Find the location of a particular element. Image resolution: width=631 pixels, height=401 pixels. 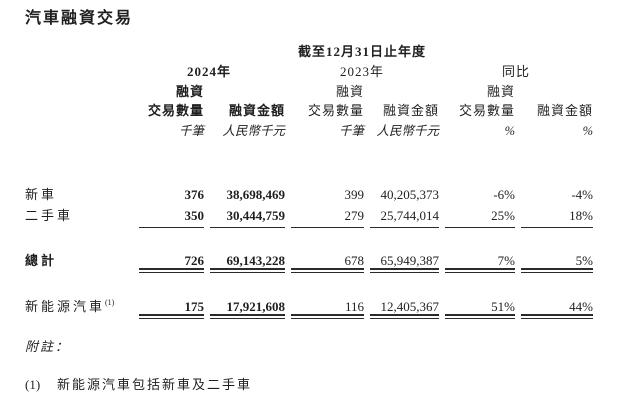

footnotes-section: 附註： (1) 新能源汽車包括新車及二手車 is located at coordinates (328, 365).